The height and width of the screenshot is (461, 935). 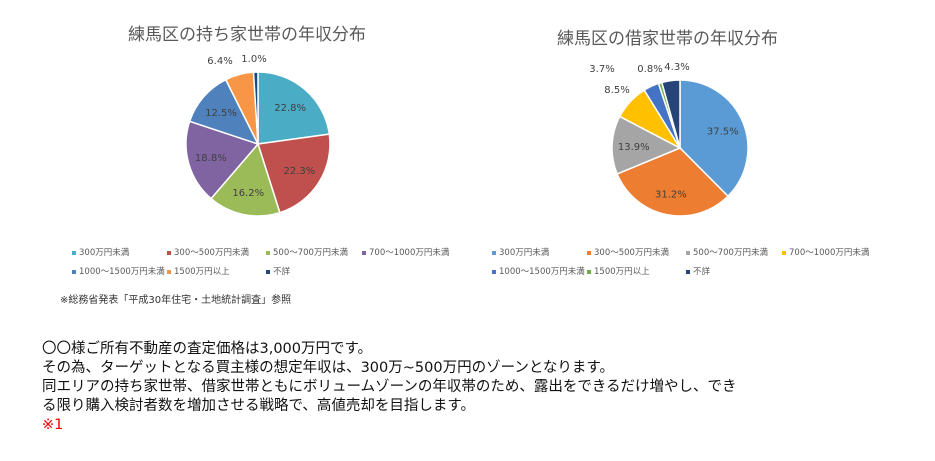 I want to click on pie-data-label: 13.9%, so click(x=634, y=147).